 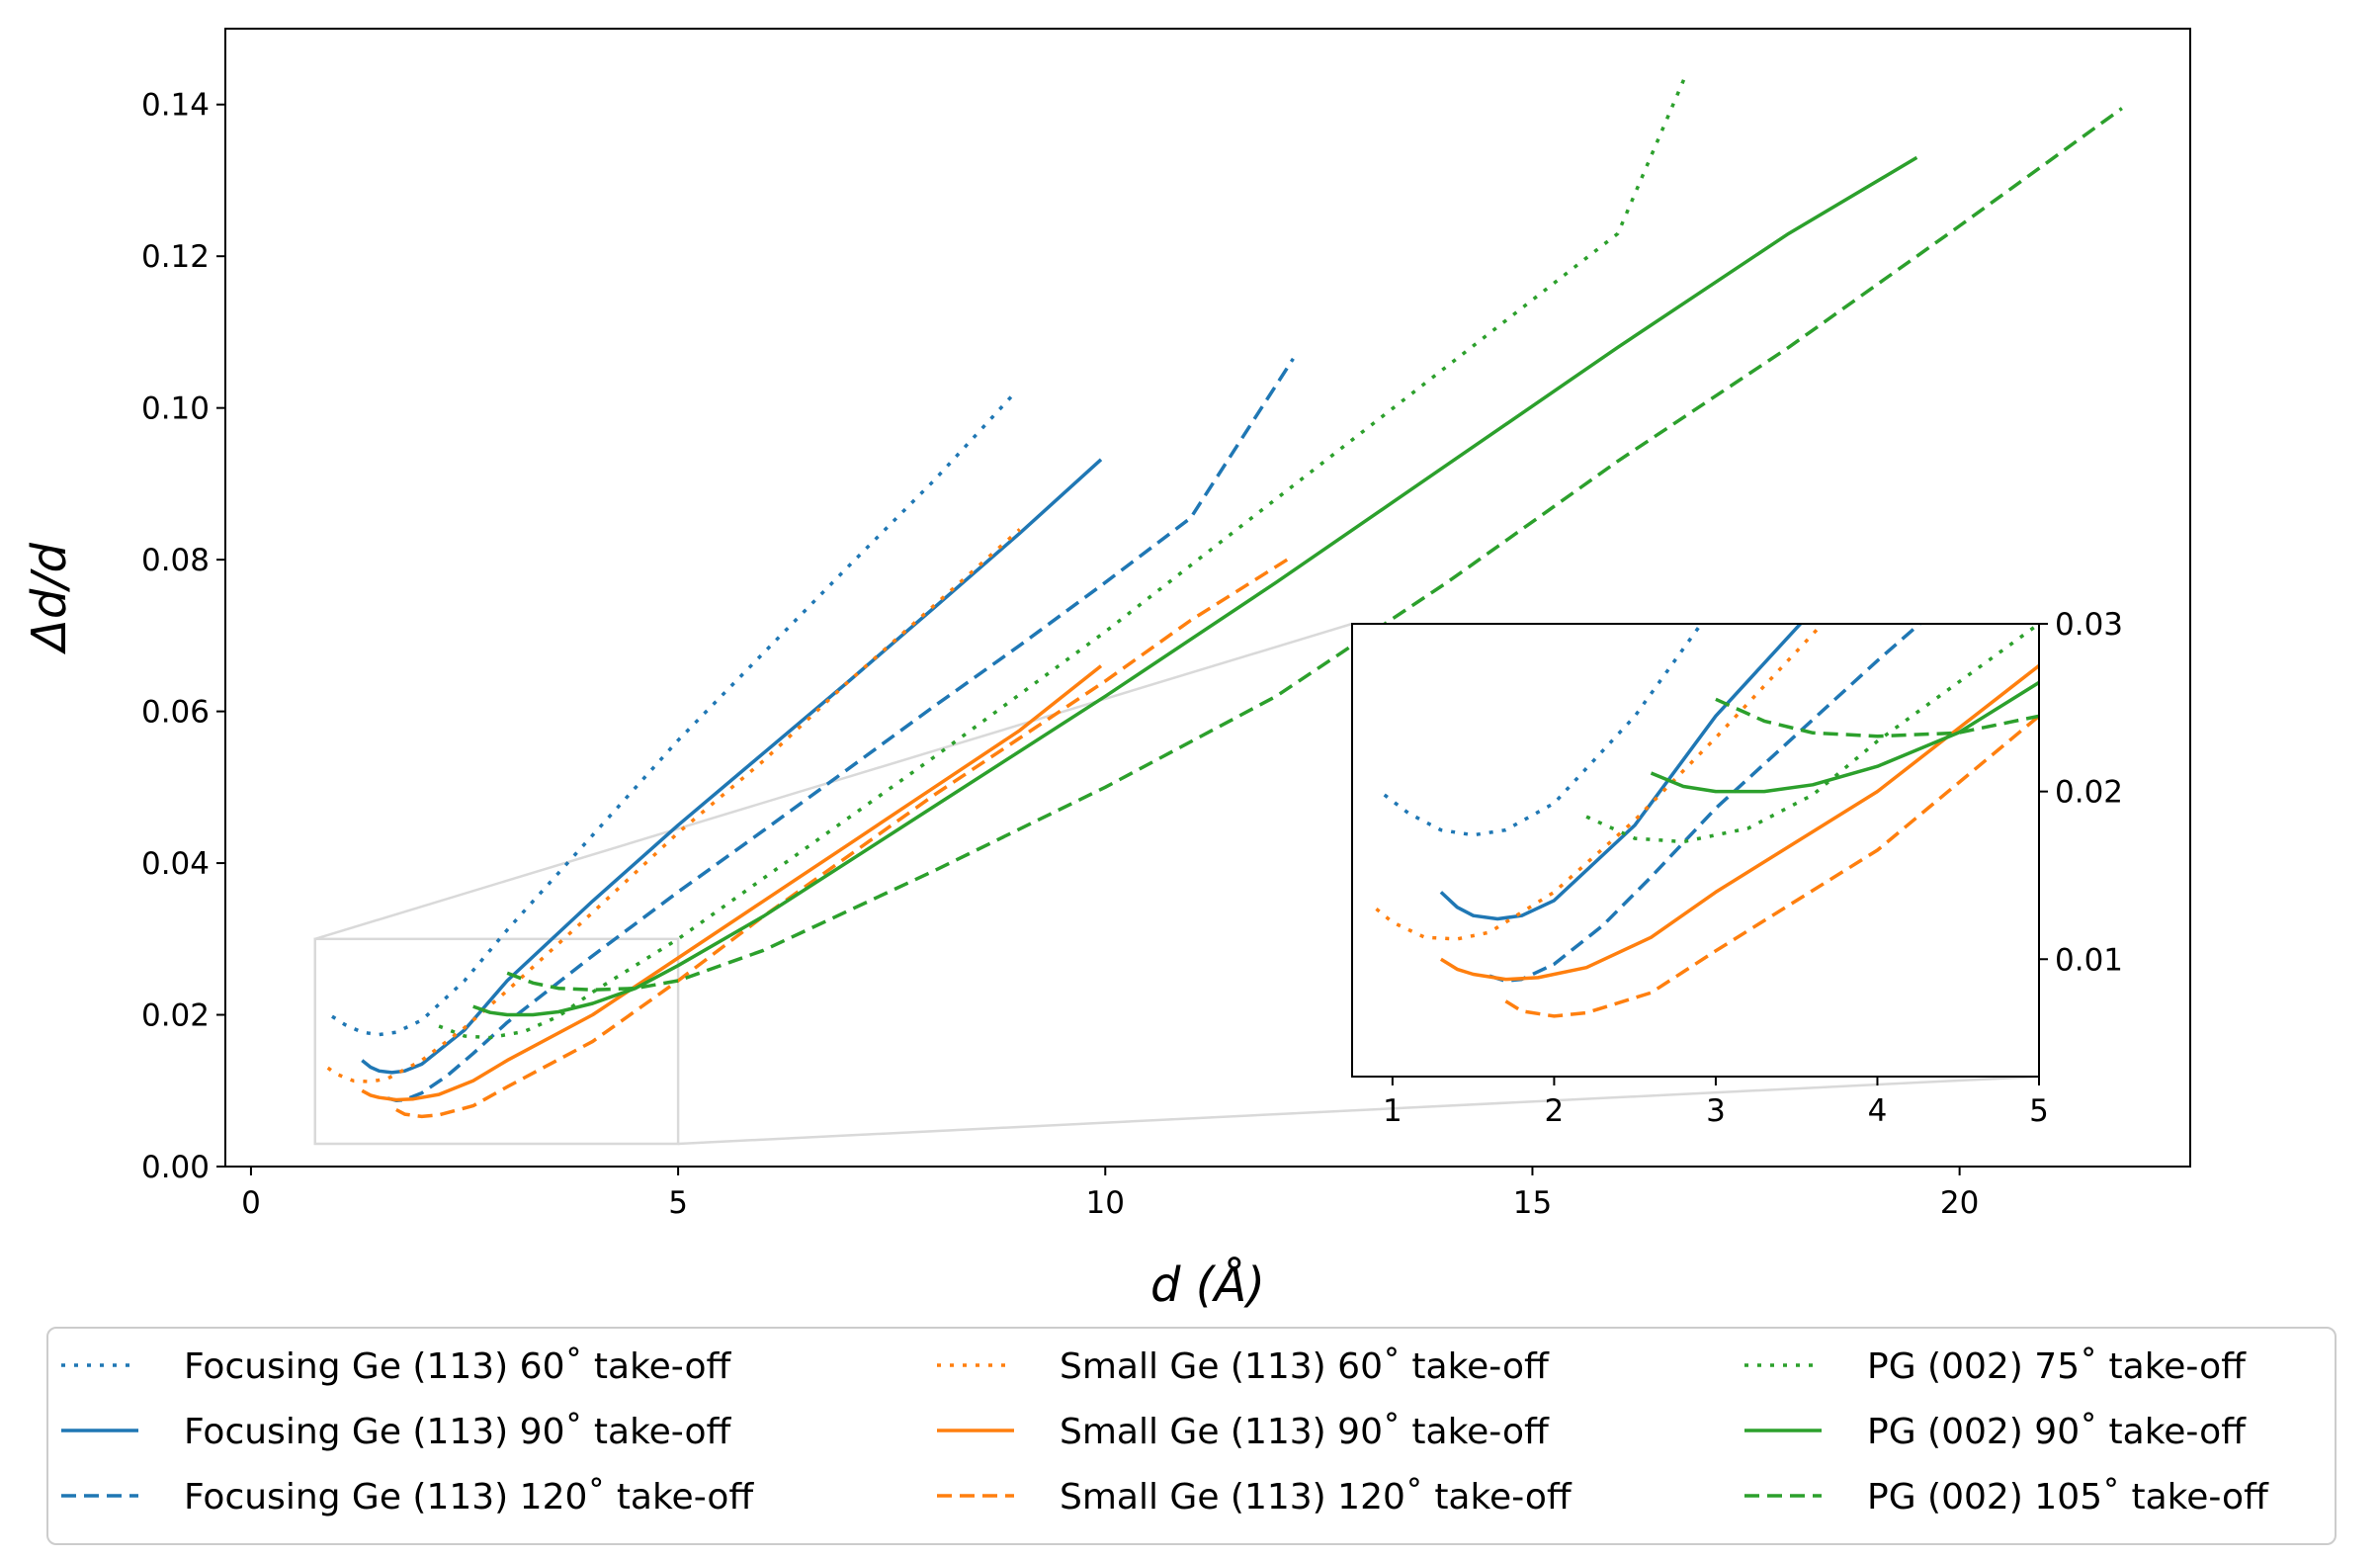 I want to click on x-axis-title: d (Å), so click(x=1207, y=1285).